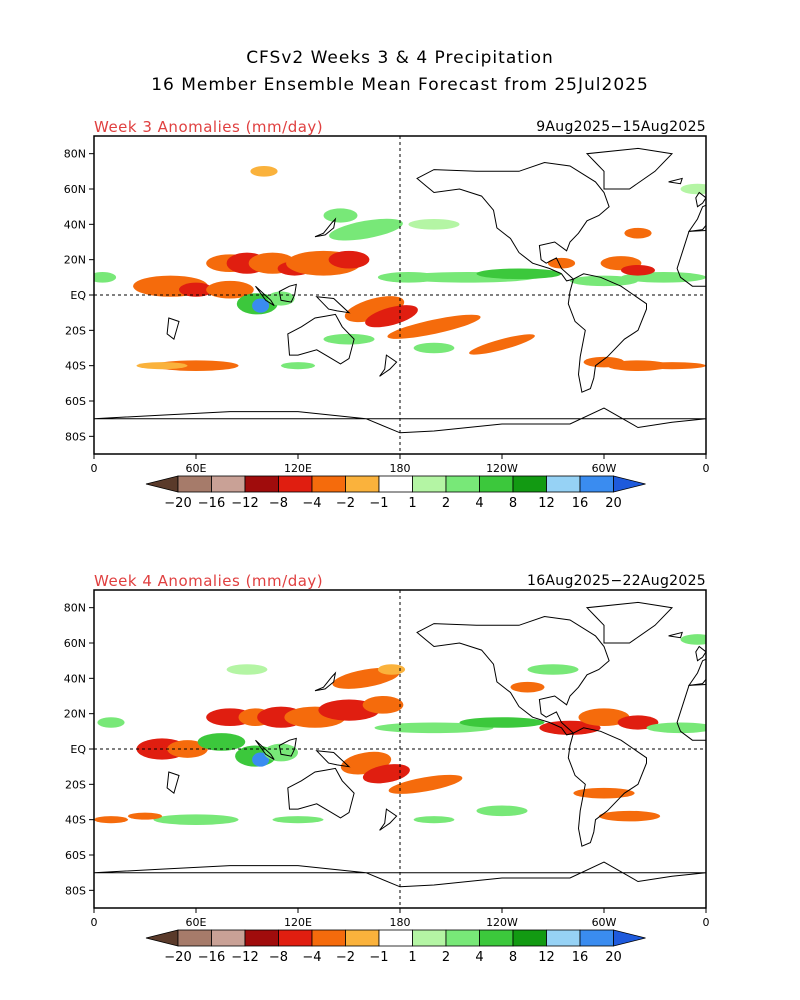 The height and width of the screenshot is (1000, 800). What do you see at coordinates (513, 503) in the screenshot?
I see `colorbar-label: 8` at bounding box center [513, 503].